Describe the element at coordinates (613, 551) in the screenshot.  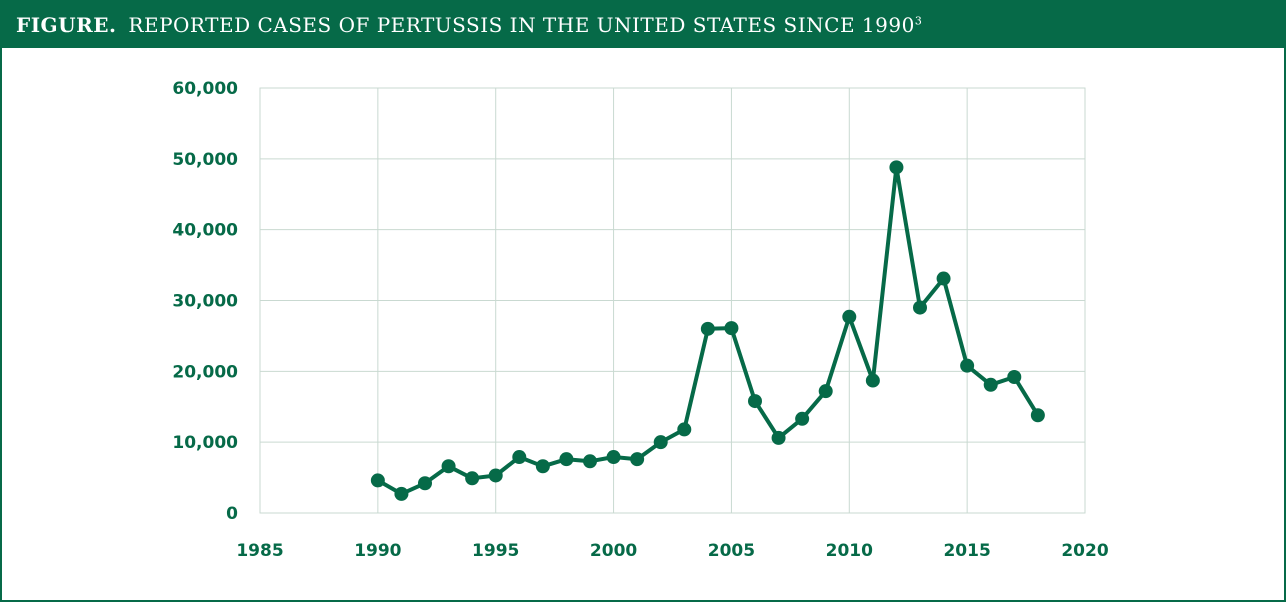
I see `x-tick-label: 2000` at that location.